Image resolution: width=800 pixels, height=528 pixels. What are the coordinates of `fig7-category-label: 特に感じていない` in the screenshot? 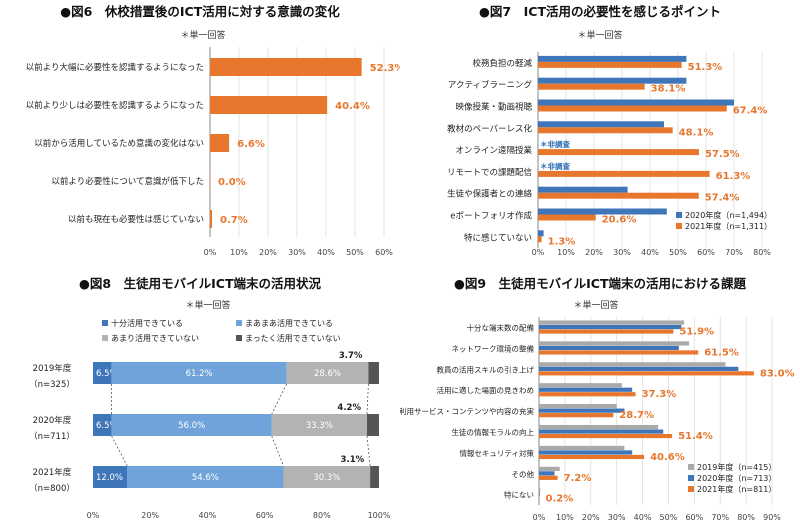 It's located at (498, 237).